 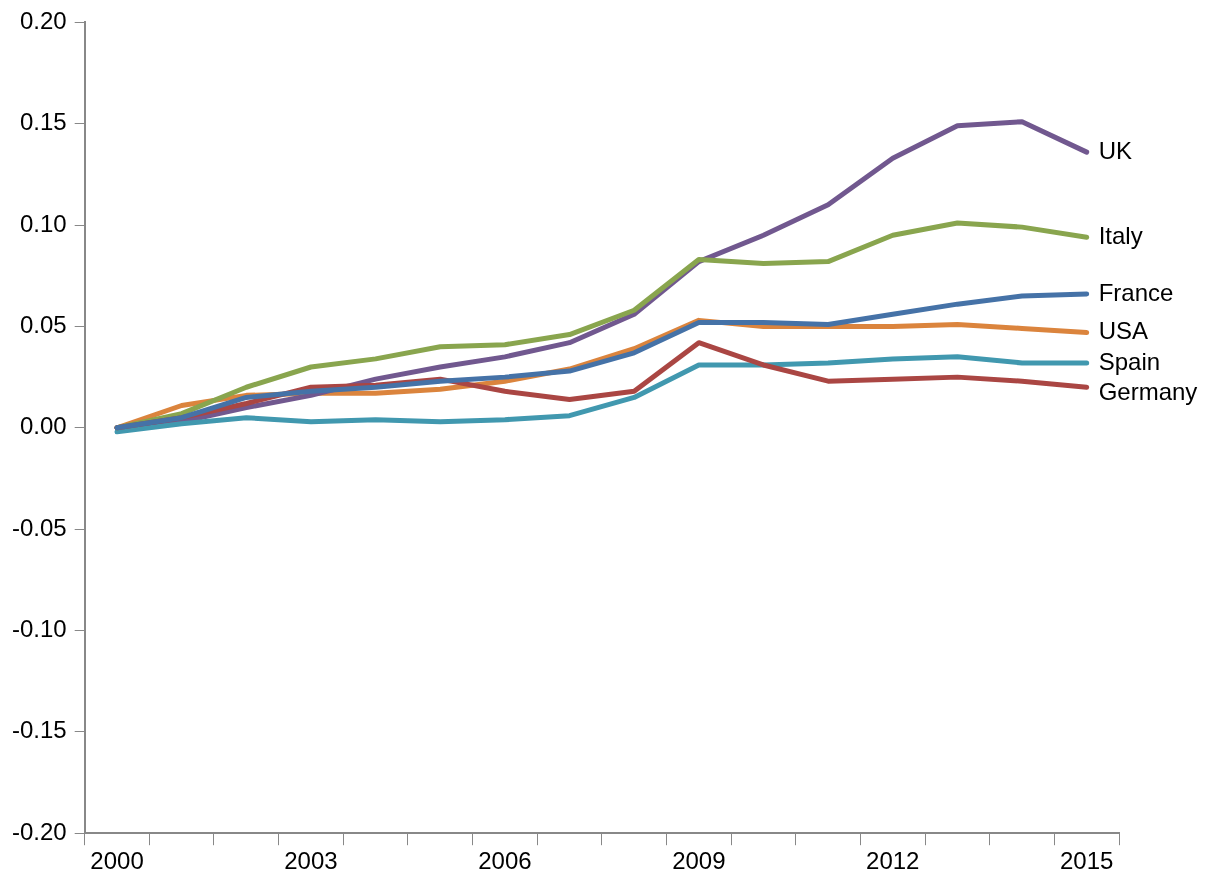 What do you see at coordinates (43, 122) in the screenshot?
I see `y-tick-label: 0.15` at bounding box center [43, 122].